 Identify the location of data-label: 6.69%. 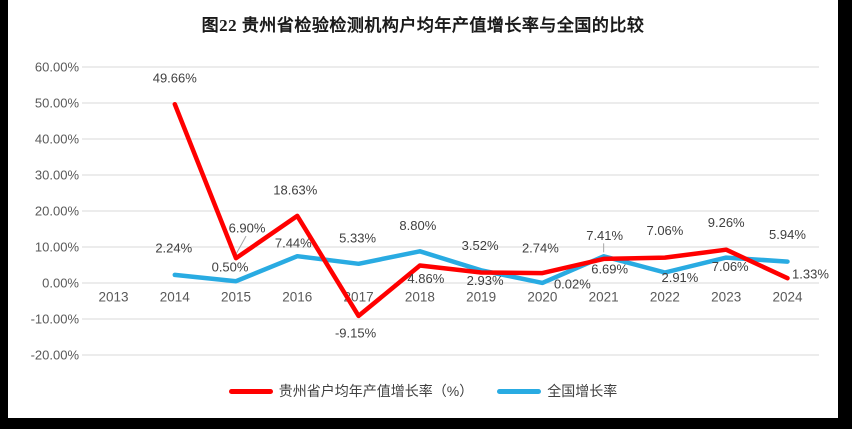
(609, 268).